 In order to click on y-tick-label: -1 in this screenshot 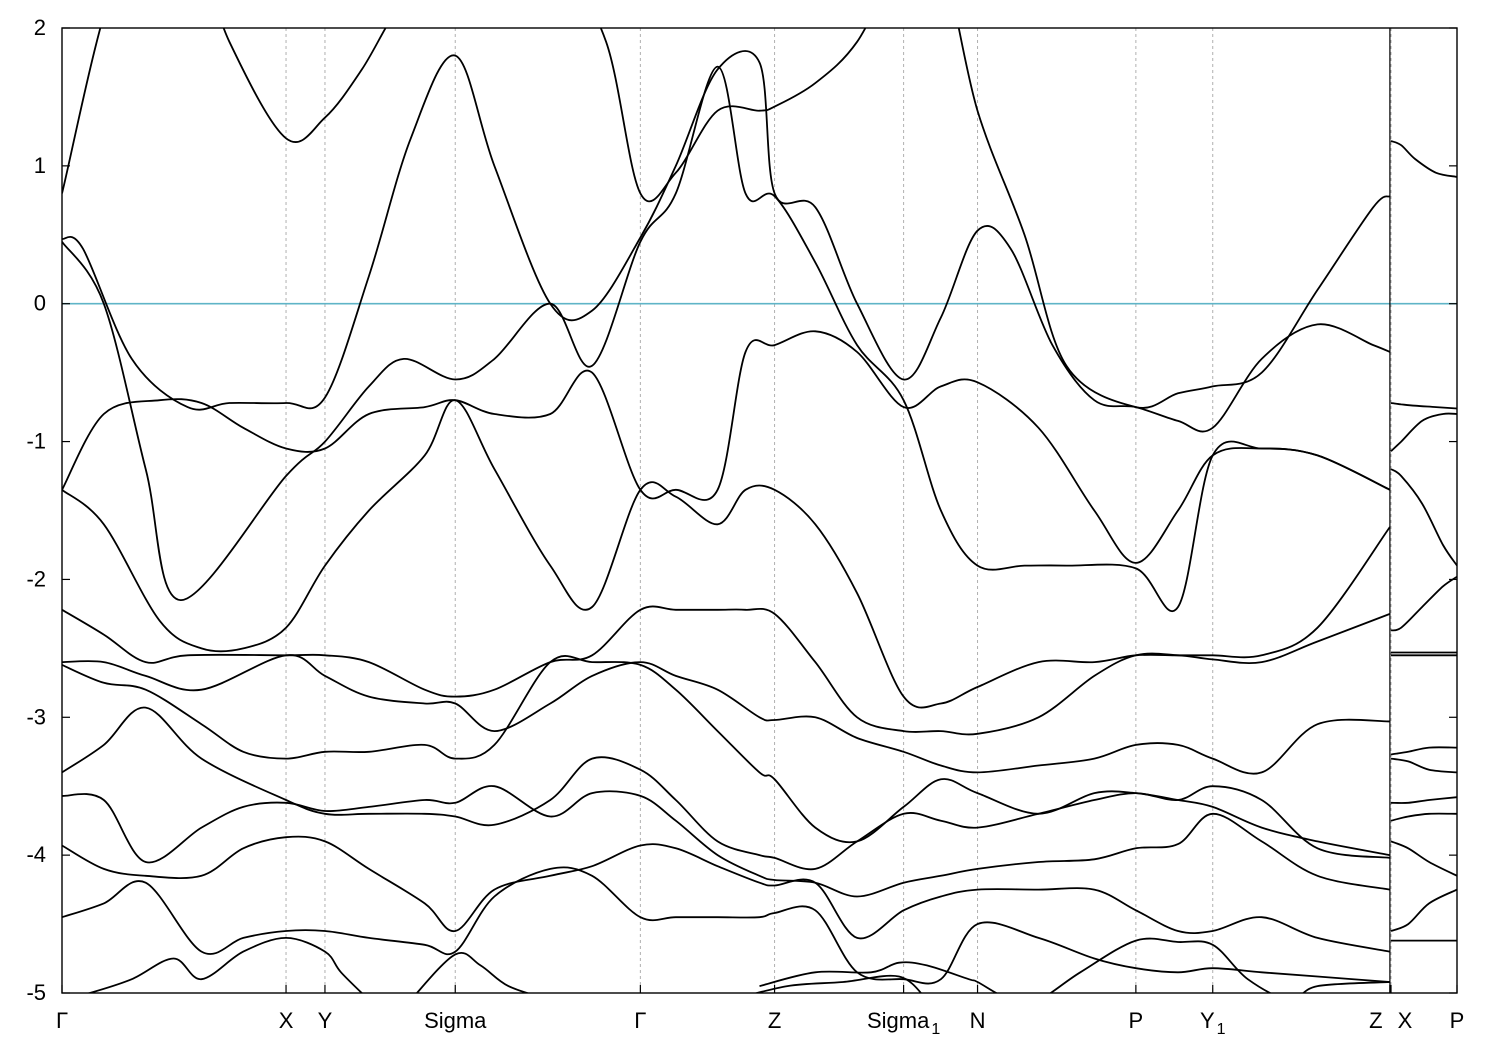, I will do `click(36, 441)`.